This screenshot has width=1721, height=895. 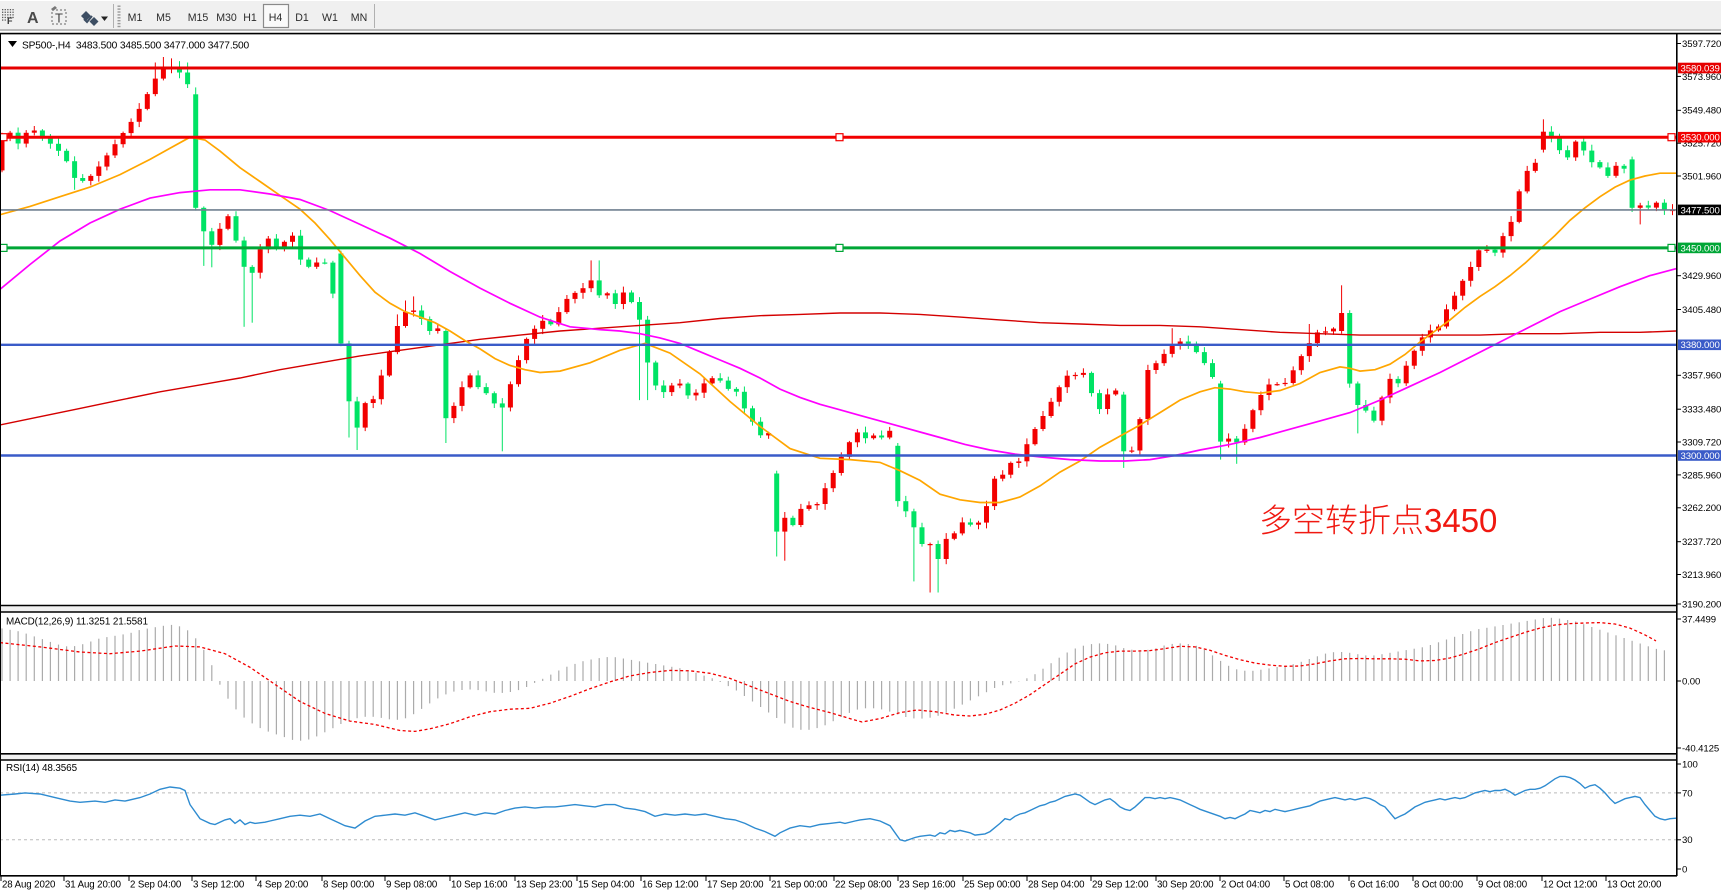 What do you see at coordinates (1701, 475) in the screenshot?
I see `svg-text: 3285.960` at bounding box center [1701, 475].